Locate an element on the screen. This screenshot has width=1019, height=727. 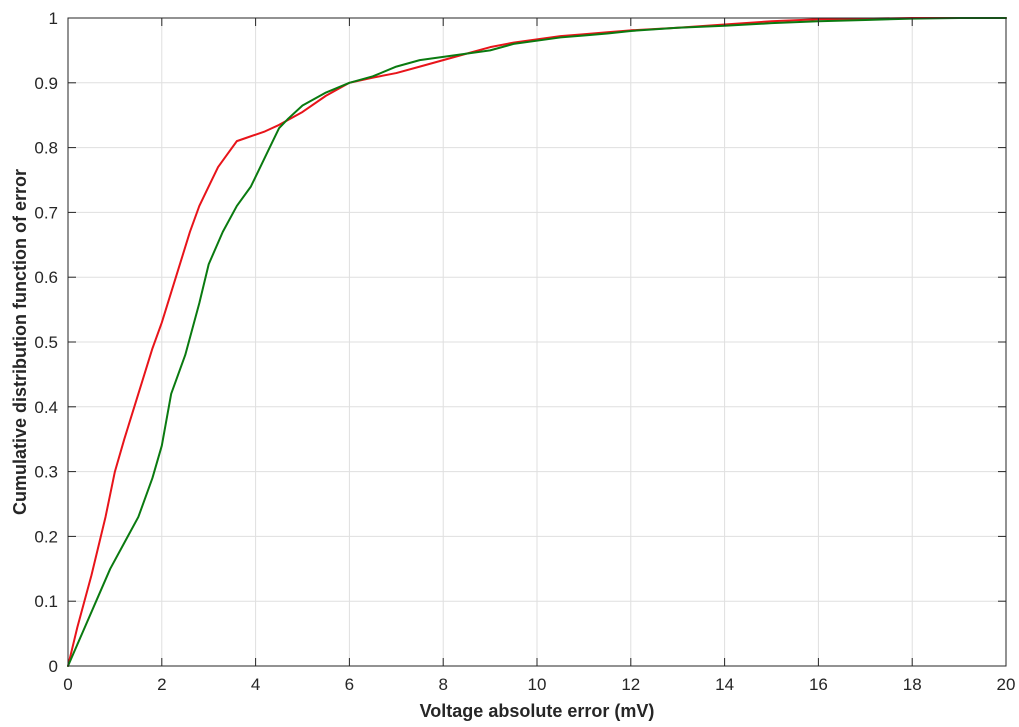
x-tick-label: 6 is located at coordinates (349, 684).